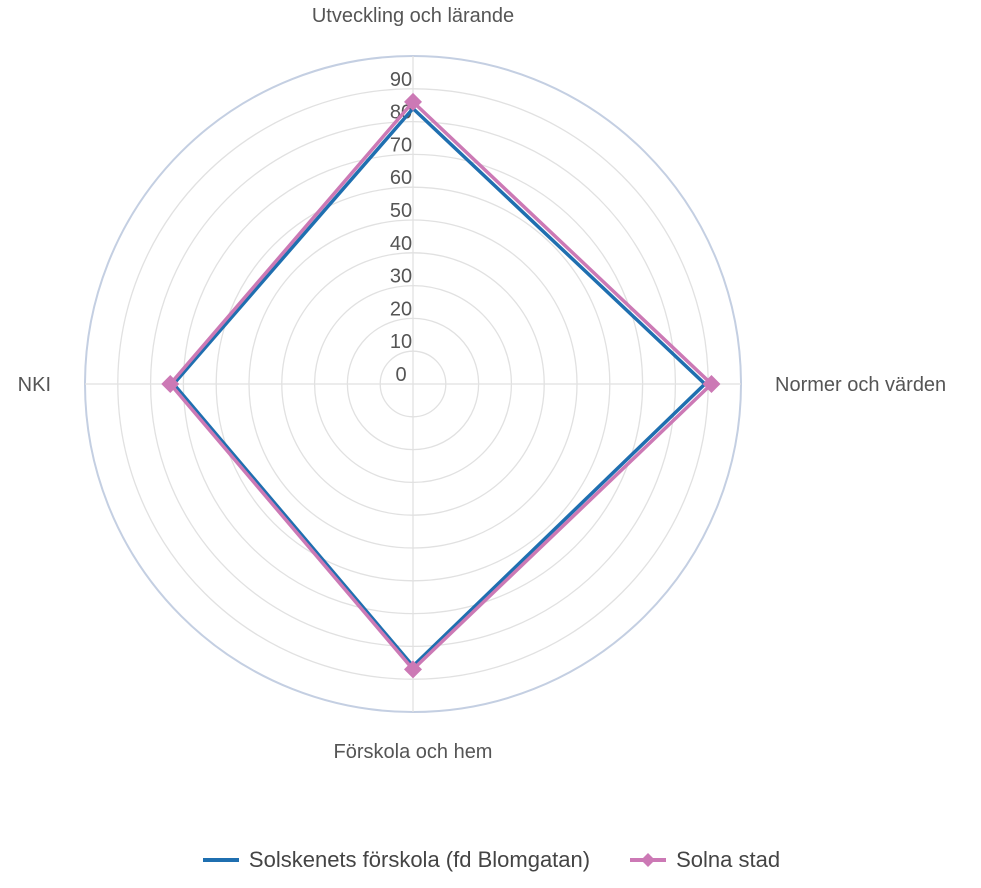  Describe the element at coordinates (401, 178) in the screenshot. I see `tick-label: 60` at that location.